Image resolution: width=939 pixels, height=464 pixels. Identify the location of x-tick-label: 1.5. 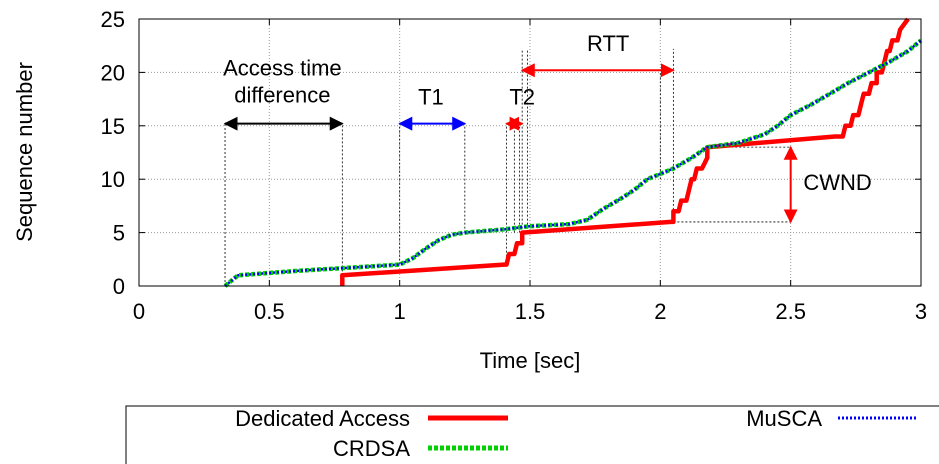
(530, 311).